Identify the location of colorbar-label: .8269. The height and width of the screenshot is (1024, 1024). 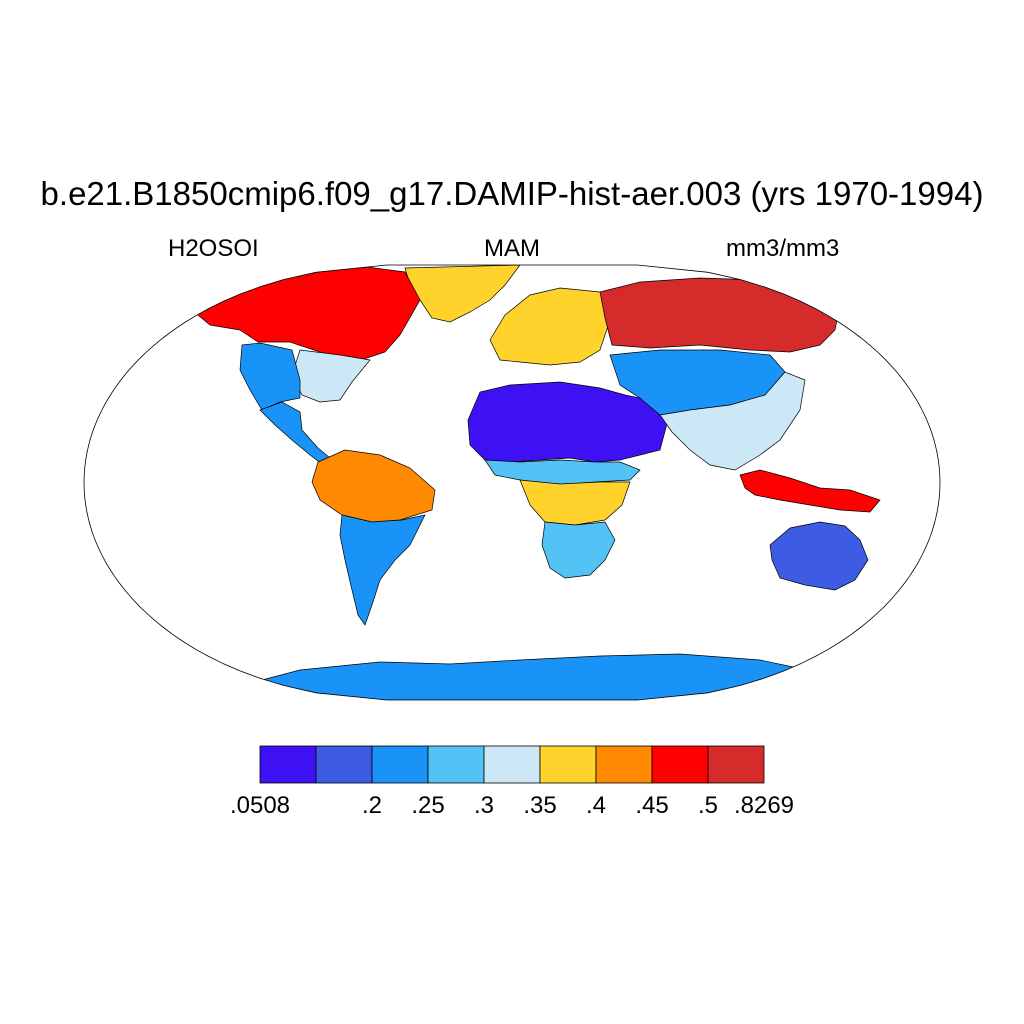
(764, 805).